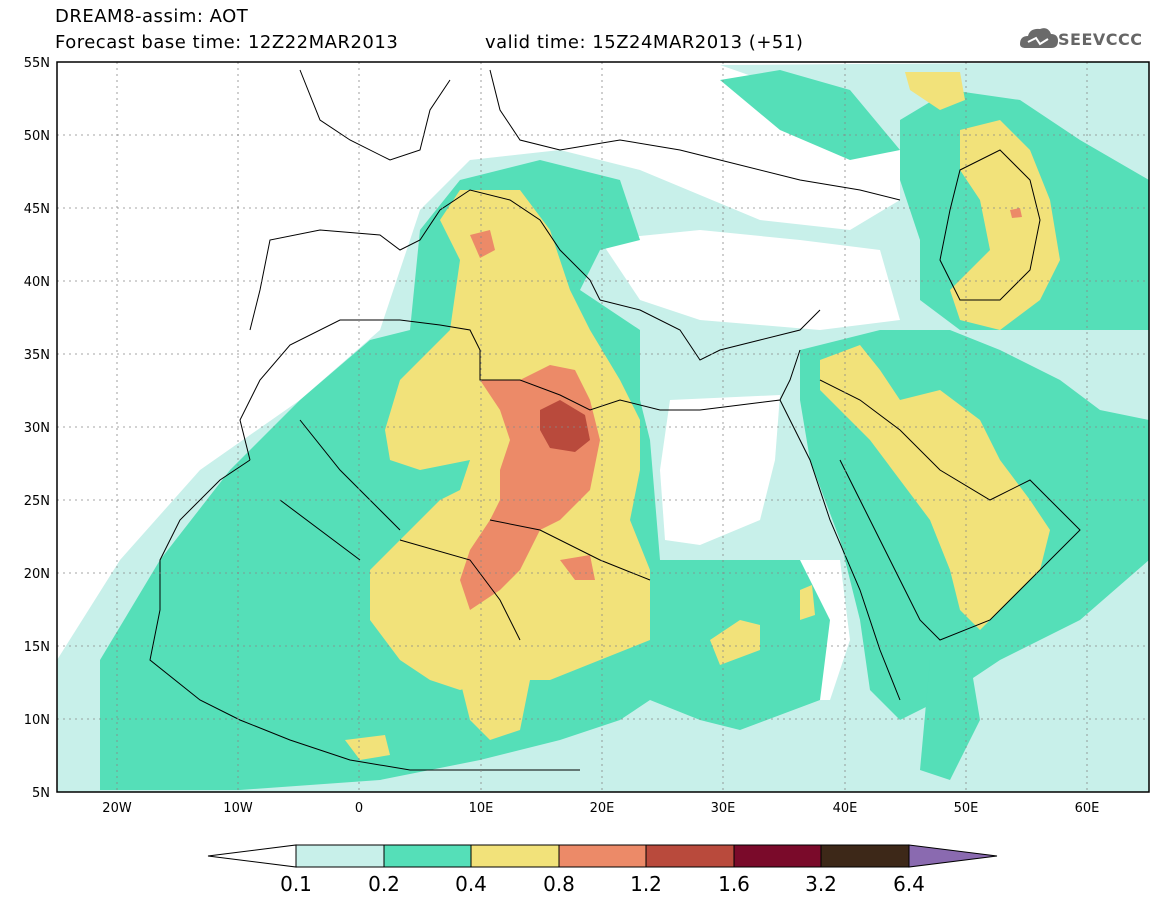  What do you see at coordinates (359, 808) in the screenshot?
I see `lon-label: 0` at bounding box center [359, 808].